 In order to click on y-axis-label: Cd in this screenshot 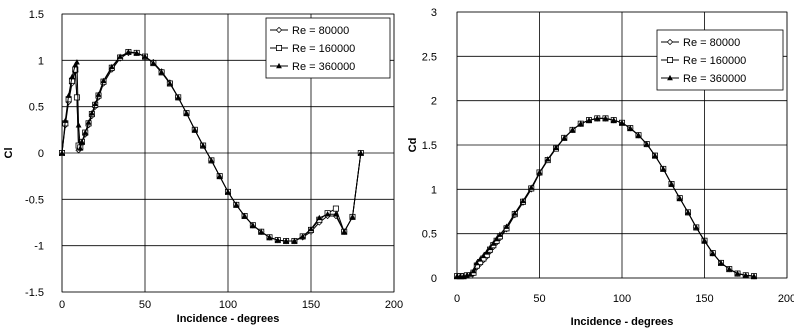, I will do `click(413, 145)`.